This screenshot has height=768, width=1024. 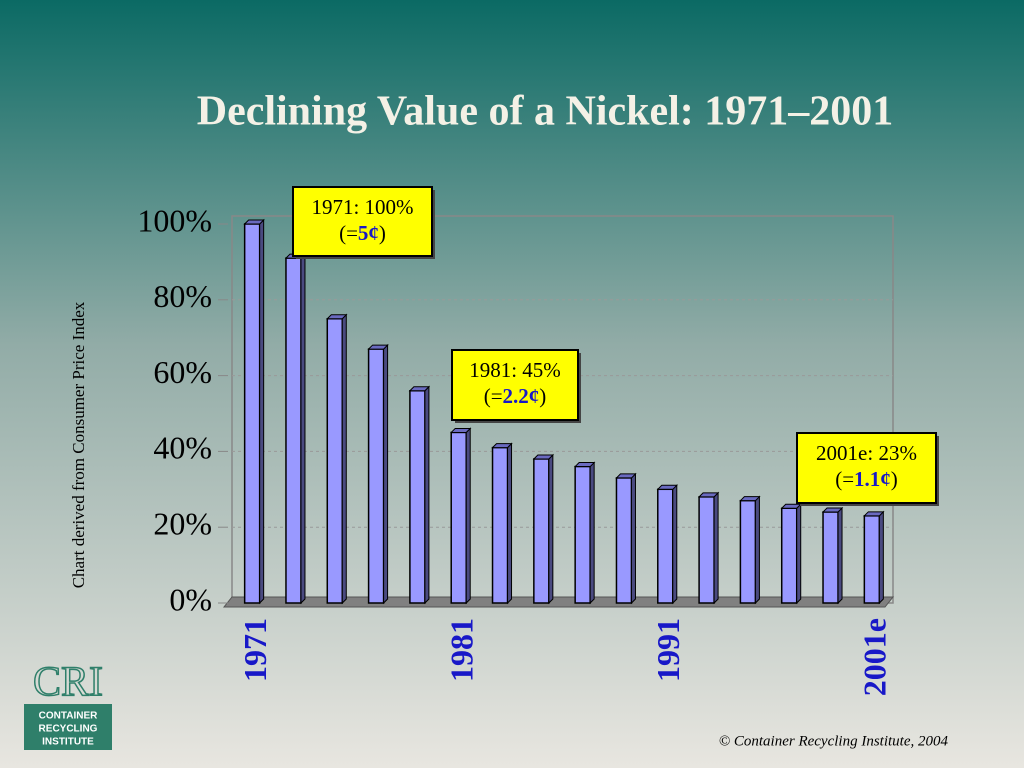 What do you see at coordinates (182, 448) in the screenshot?
I see `y-tick-label: 40%` at bounding box center [182, 448].